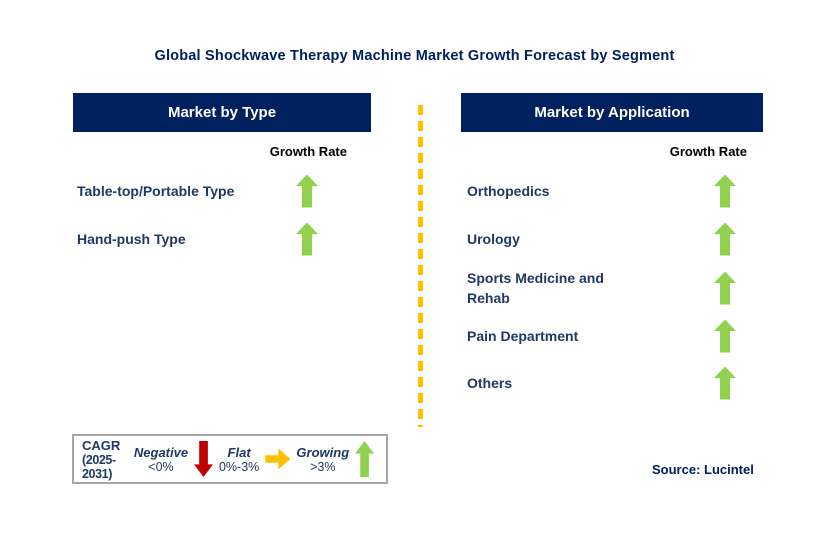 The height and width of the screenshot is (533, 829). What do you see at coordinates (239, 452) in the screenshot?
I see `legend-entry-label: Flat` at bounding box center [239, 452].